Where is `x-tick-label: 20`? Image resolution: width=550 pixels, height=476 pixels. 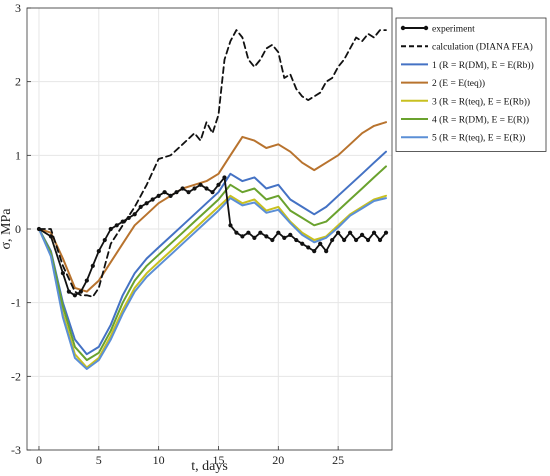 x-tick-label: 20 is located at coordinates (278, 460).